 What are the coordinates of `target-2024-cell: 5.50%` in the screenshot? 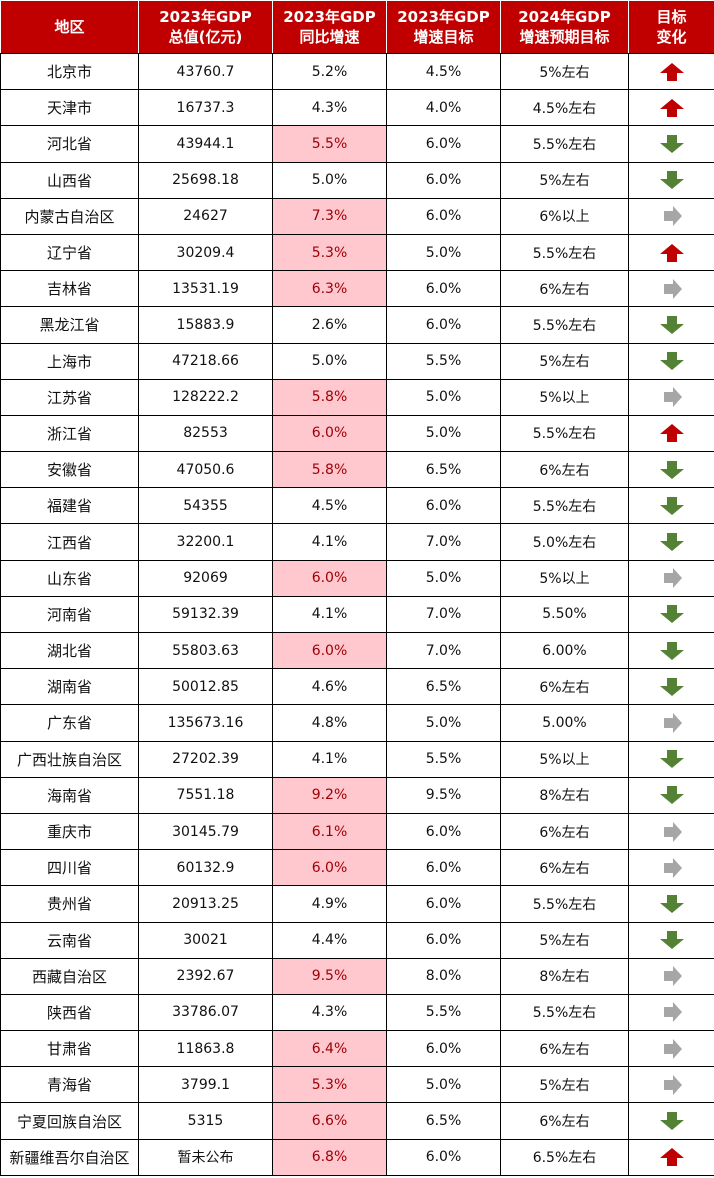 It's located at (564, 614).